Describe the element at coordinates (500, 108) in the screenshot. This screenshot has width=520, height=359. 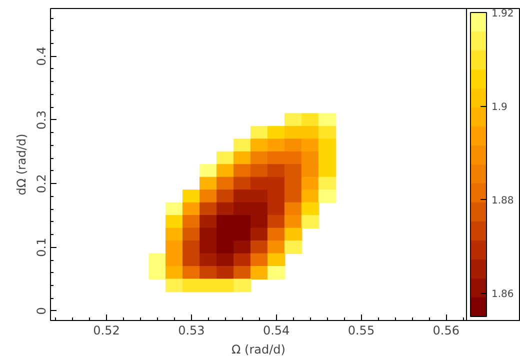
I see `color-bar-label: 1.9` at that location.